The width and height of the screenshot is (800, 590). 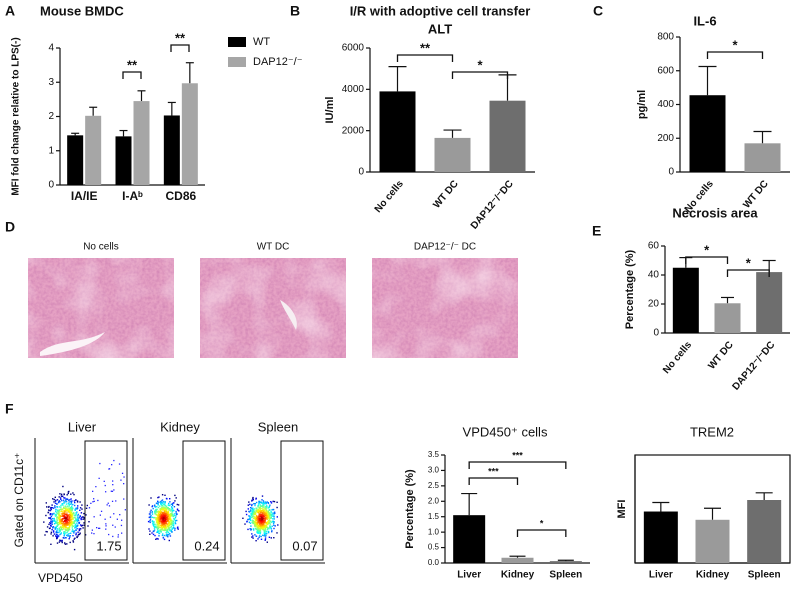 What do you see at coordinates (397, 131) in the screenshot?
I see `bar` at bounding box center [397, 131].